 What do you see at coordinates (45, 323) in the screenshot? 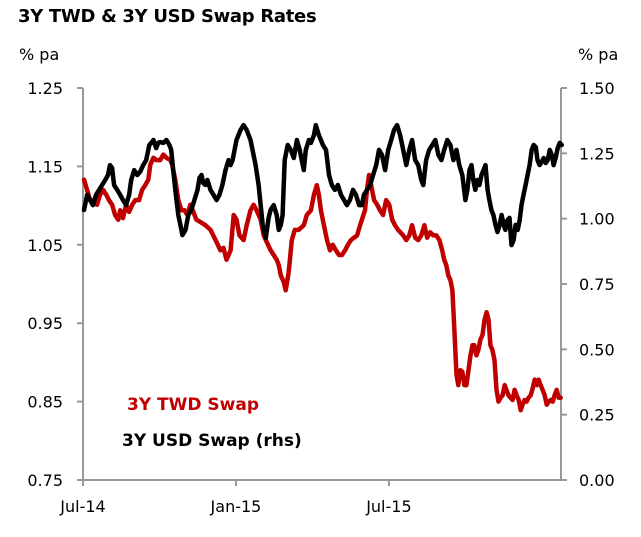
I see `left-axis-tick-label: 0.95` at bounding box center [45, 323].